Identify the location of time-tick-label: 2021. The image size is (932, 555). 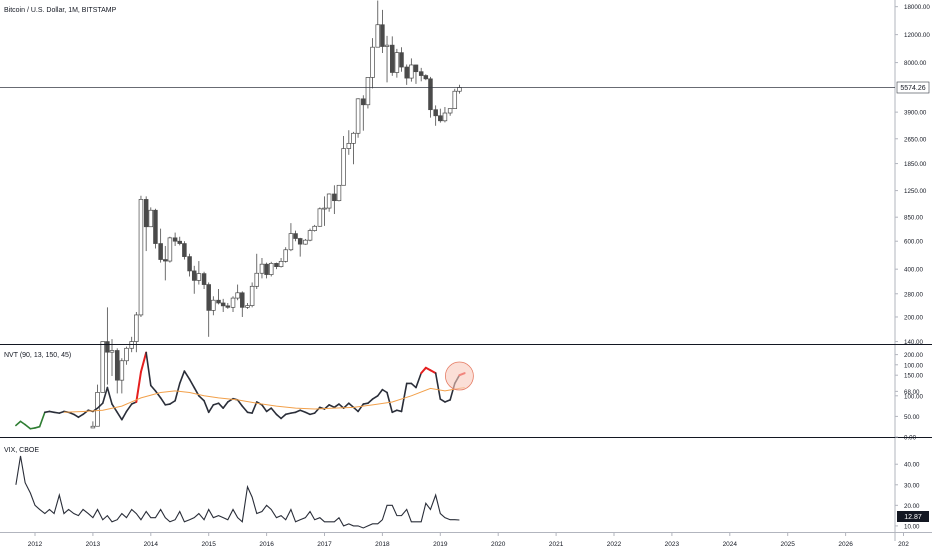
(556, 544).